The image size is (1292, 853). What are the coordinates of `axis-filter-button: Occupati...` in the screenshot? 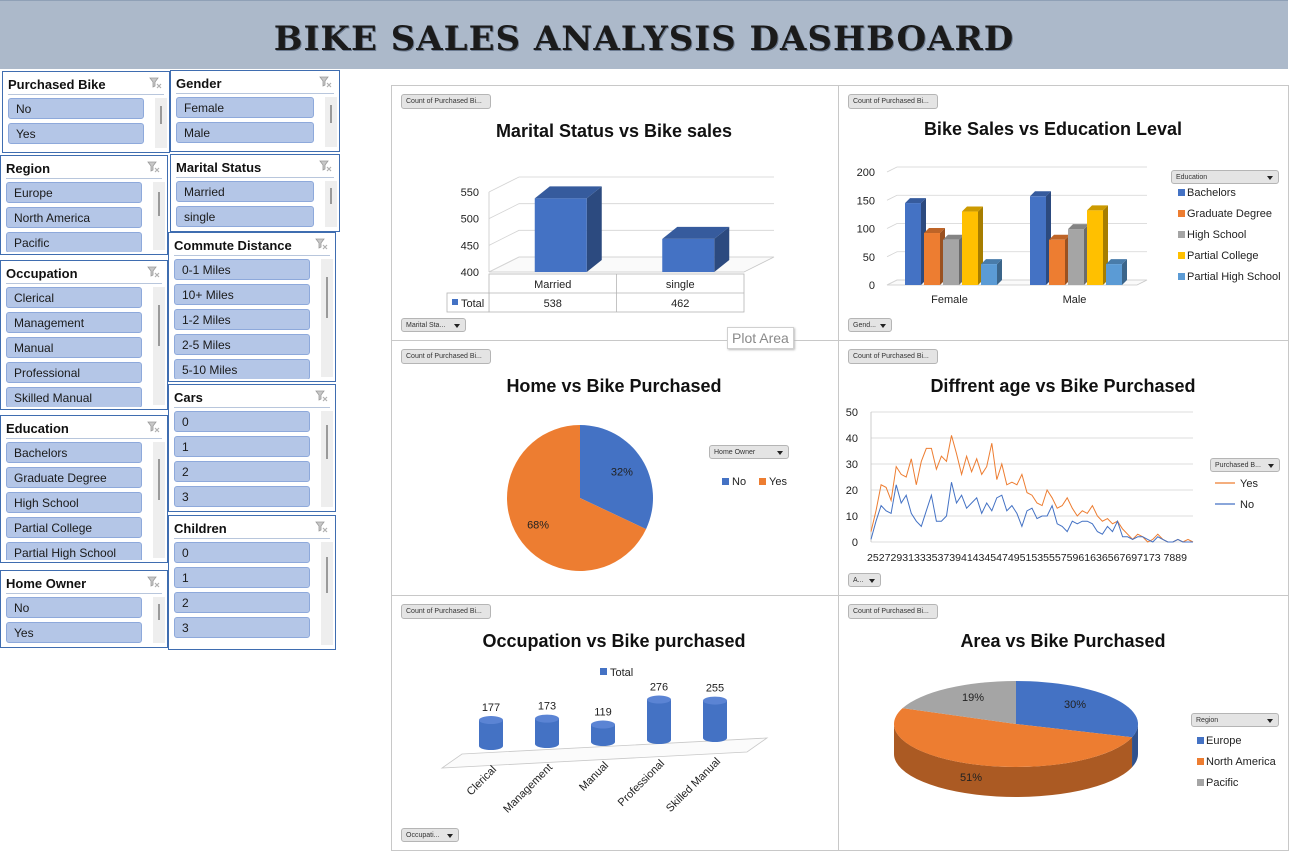 It's located at (430, 835).